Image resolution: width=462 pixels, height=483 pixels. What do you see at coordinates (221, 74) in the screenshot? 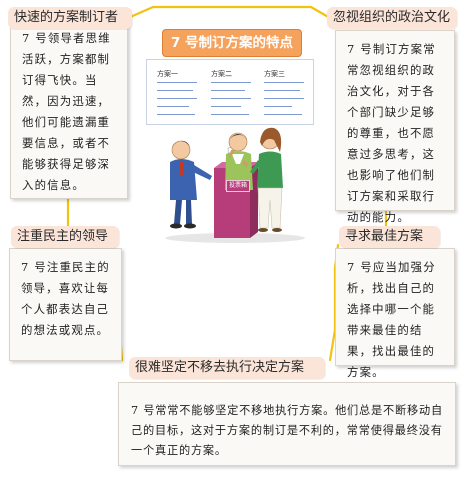
I see `doc-column-2: 方案二` at bounding box center [221, 74].